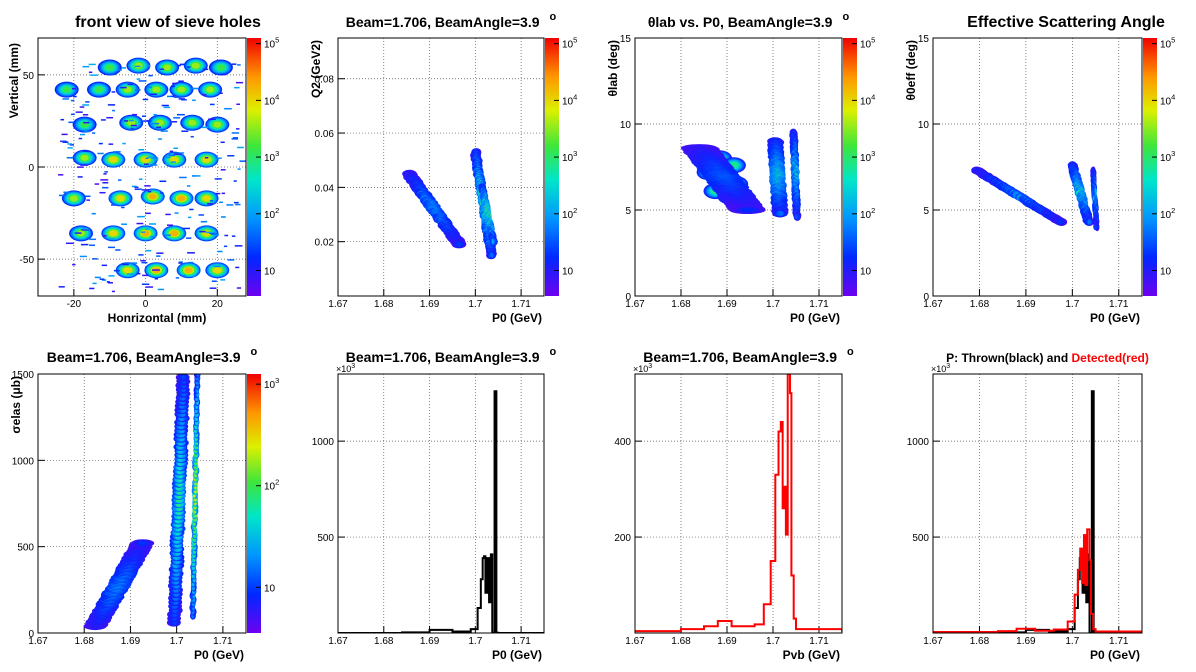 The height and width of the screenshot is (672, 1196). What do you see at coordinates (384, 641) in the screenshot?
I see `x-tick-label: 1.68` at bounding box center [384, 641].